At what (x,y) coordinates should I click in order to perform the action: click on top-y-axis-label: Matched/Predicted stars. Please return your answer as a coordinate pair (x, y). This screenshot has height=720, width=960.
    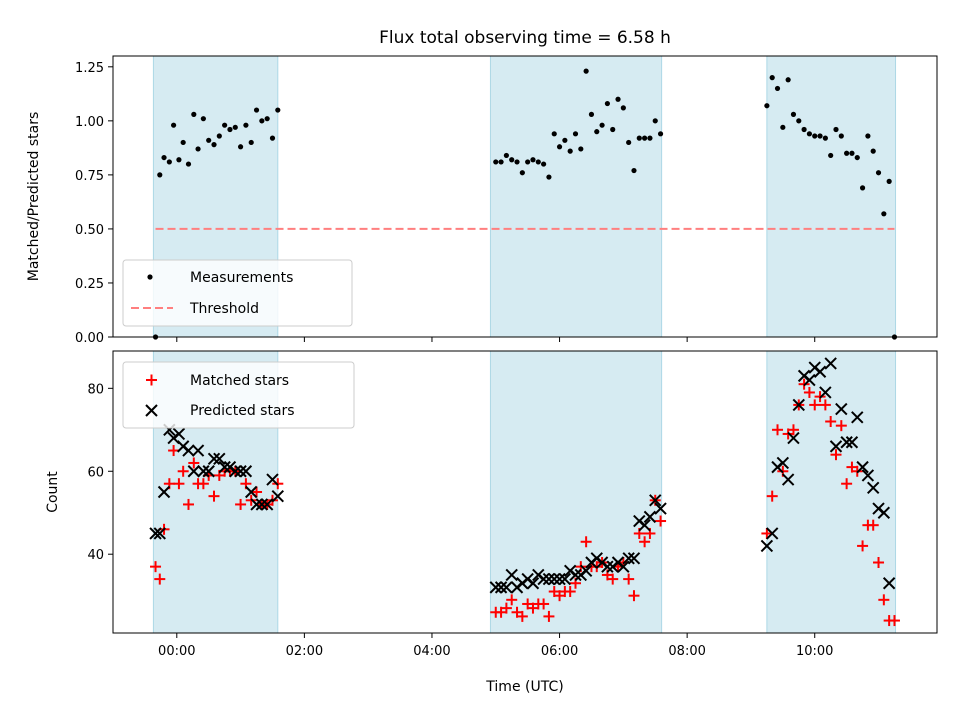
    Looking at the image, I should click on (34, 197).